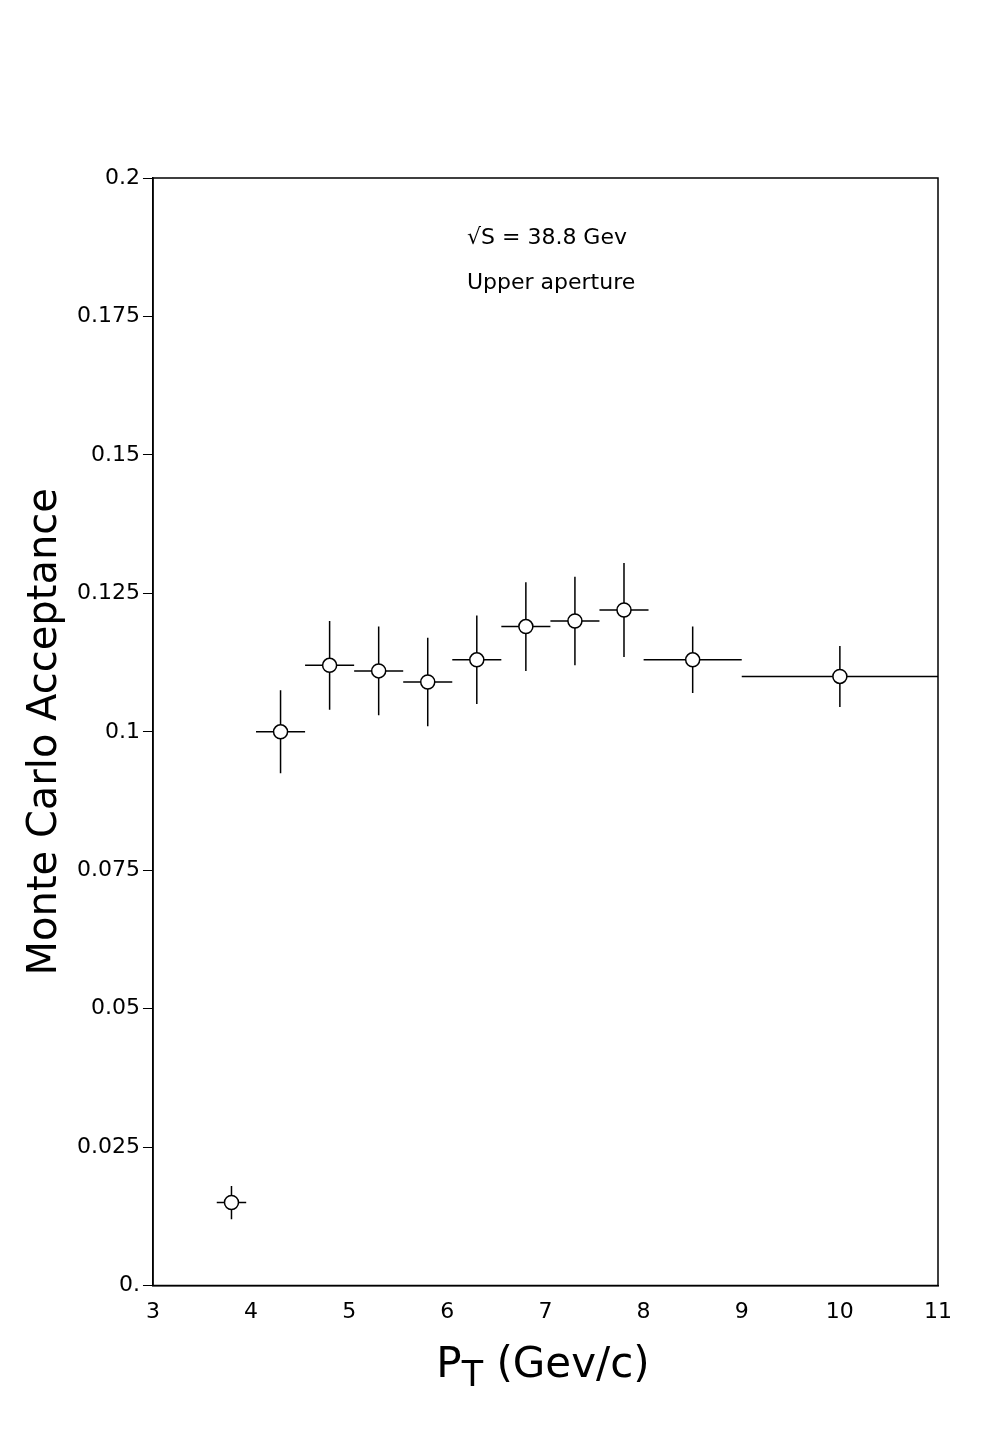 This screenshot has width=986, height=1455. What do you see at coordinates (129, 1284) in the screenshot?
I see `y-tick-label: 0.` at bounding box center [129, 1284].